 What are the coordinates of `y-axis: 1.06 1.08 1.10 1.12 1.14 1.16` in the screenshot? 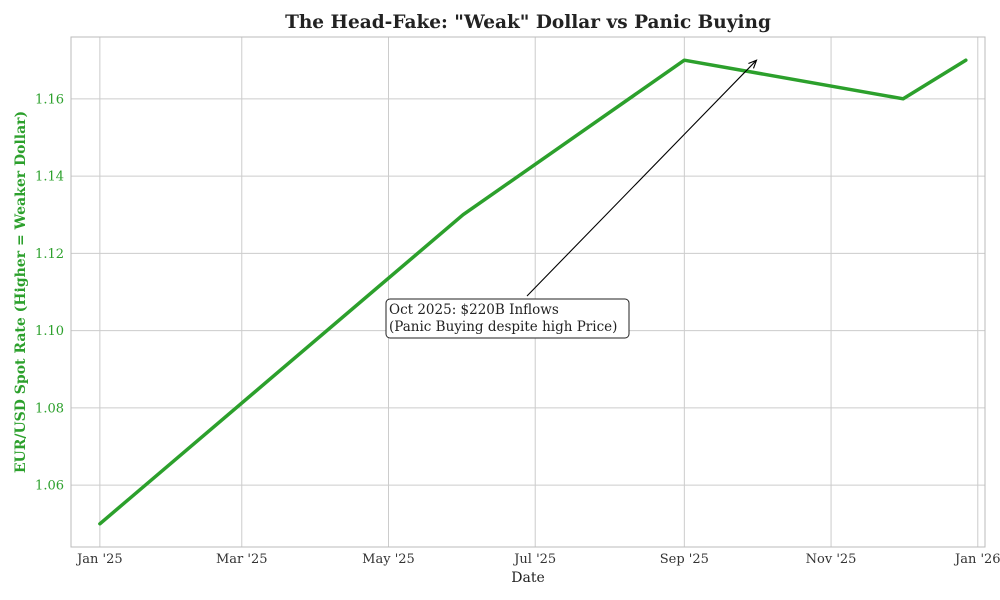 It's located at (49, 292).